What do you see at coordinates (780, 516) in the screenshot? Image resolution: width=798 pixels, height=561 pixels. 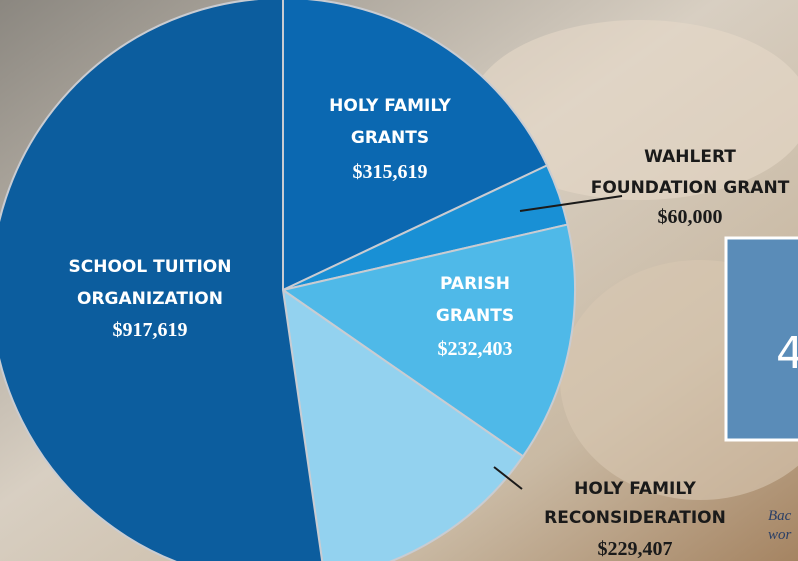 I see `caption: Bac` at bounding box center [780, 516].